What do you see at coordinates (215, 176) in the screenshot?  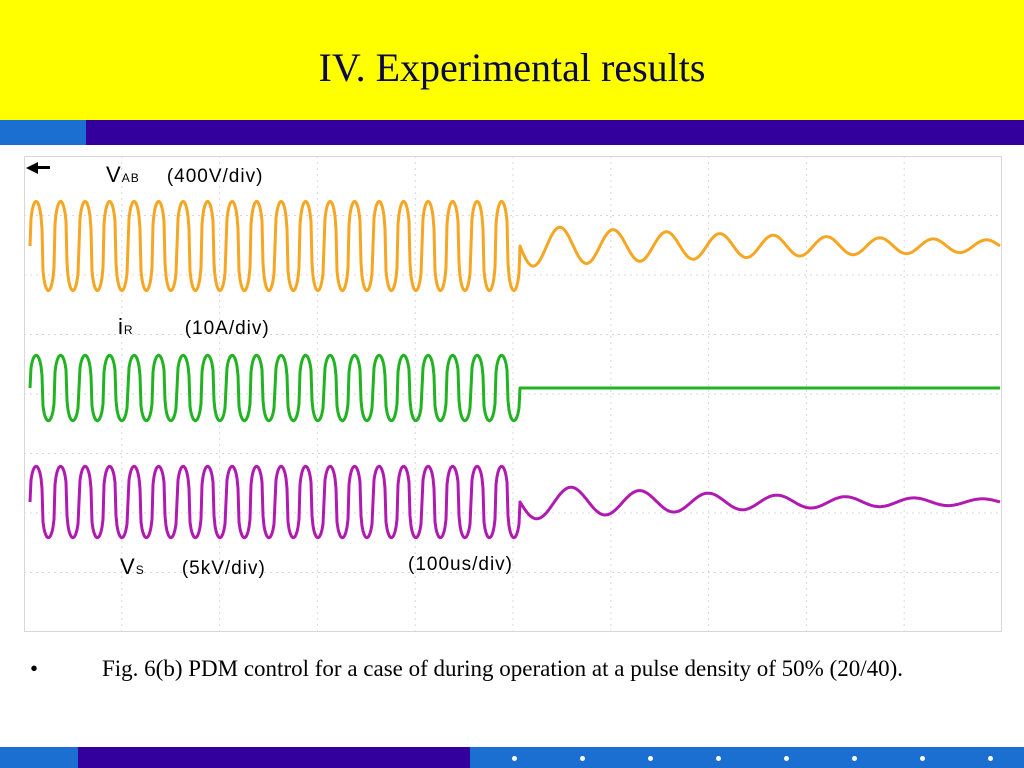 I see `channel-scale-vab: (400V/div)` at bounding box center [215, 176].